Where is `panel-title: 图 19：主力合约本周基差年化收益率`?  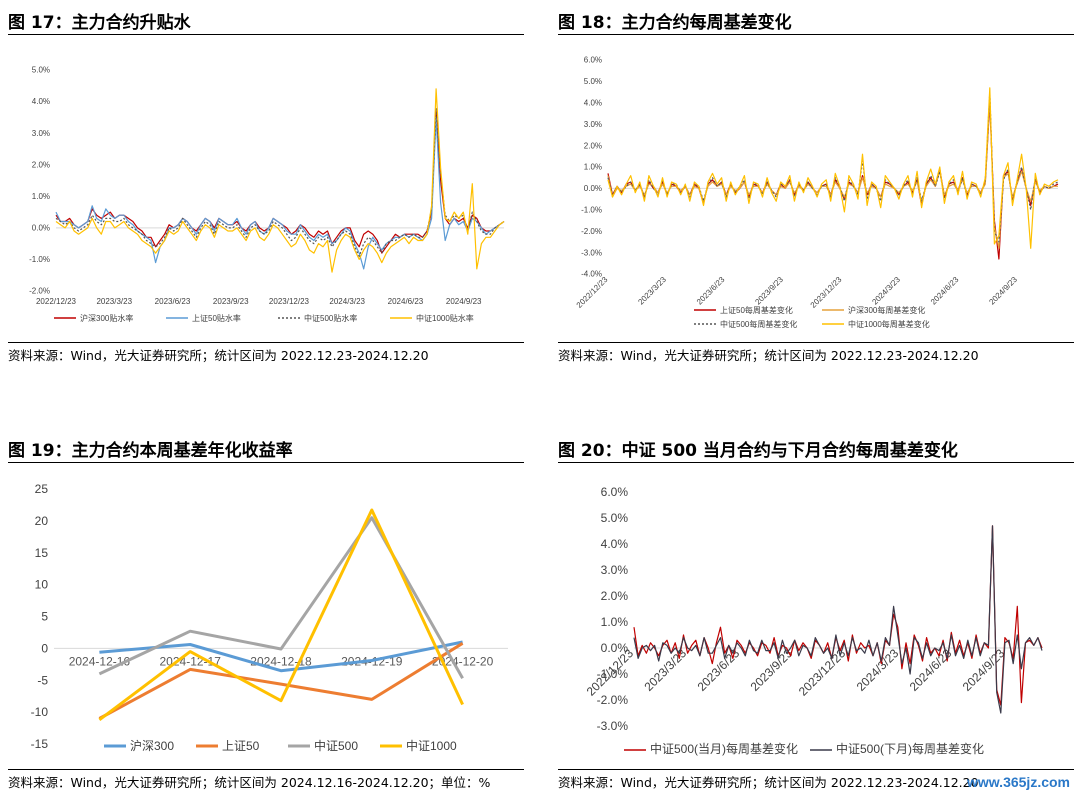 panel-title: 图 19：主力合约本周基差年化收益率 is located at coordinates (150, 451).